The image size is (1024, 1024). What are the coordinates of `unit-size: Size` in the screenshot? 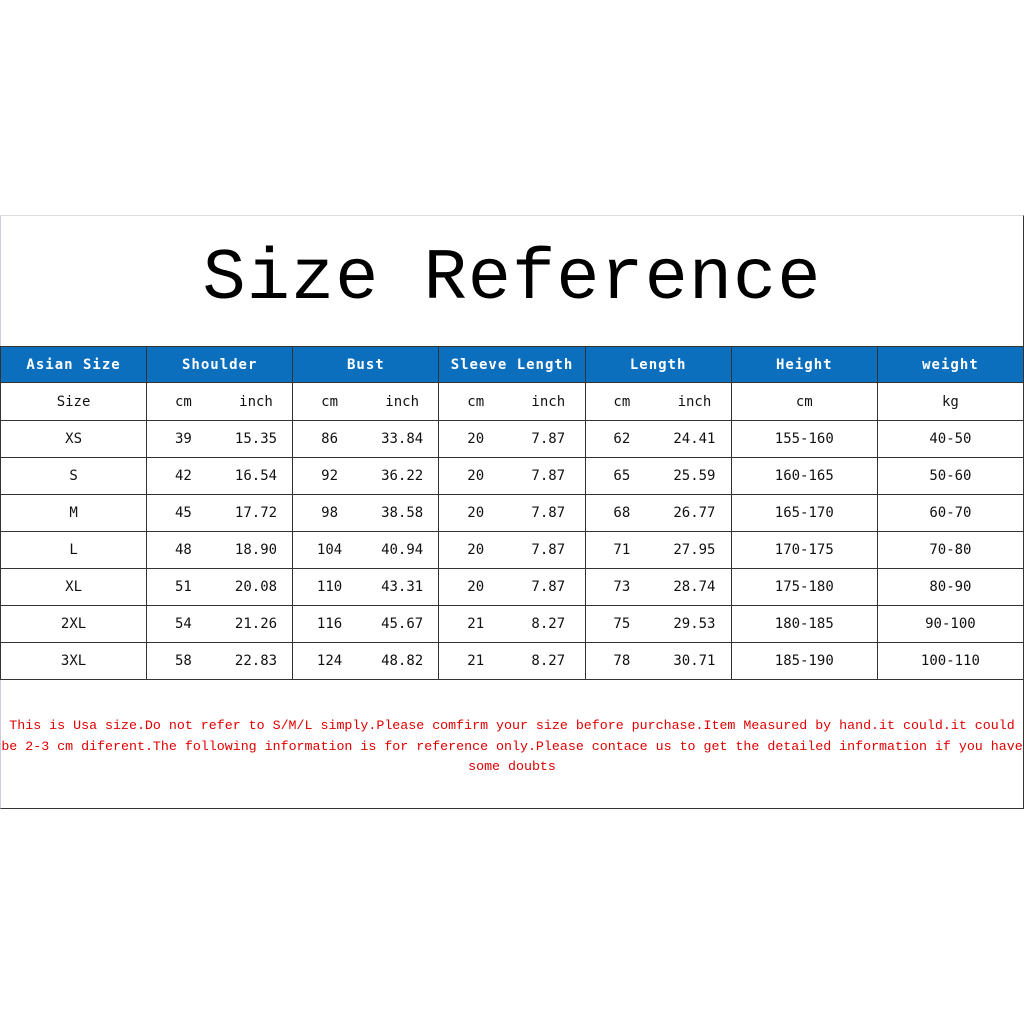 It's located at (74, 401).